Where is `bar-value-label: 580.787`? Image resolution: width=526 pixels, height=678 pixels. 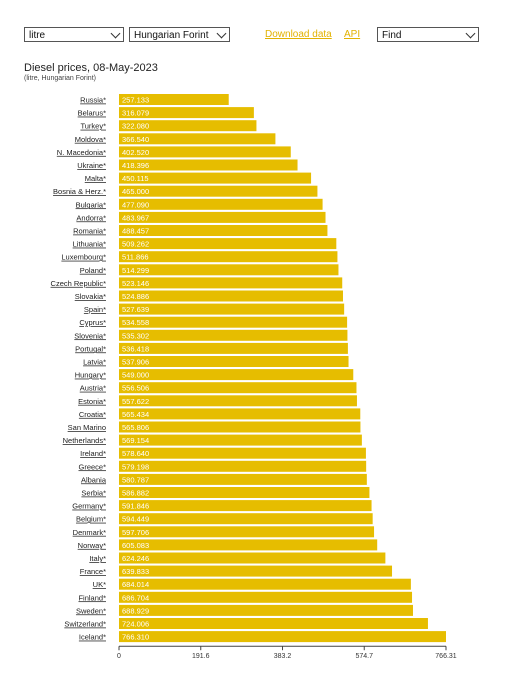
bar-value-label: 580.787 is located at coordinates (135, 479).